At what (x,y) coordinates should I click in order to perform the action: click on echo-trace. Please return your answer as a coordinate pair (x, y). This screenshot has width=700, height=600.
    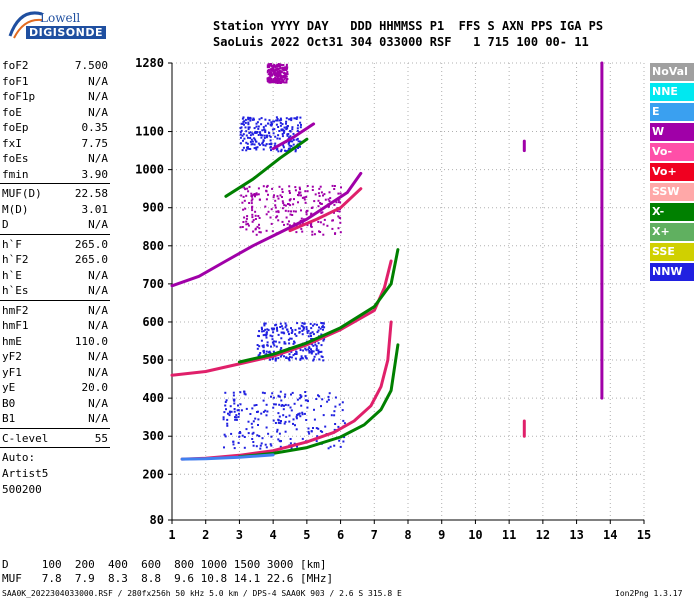
    Looking at the image, I should click on (318, 306).